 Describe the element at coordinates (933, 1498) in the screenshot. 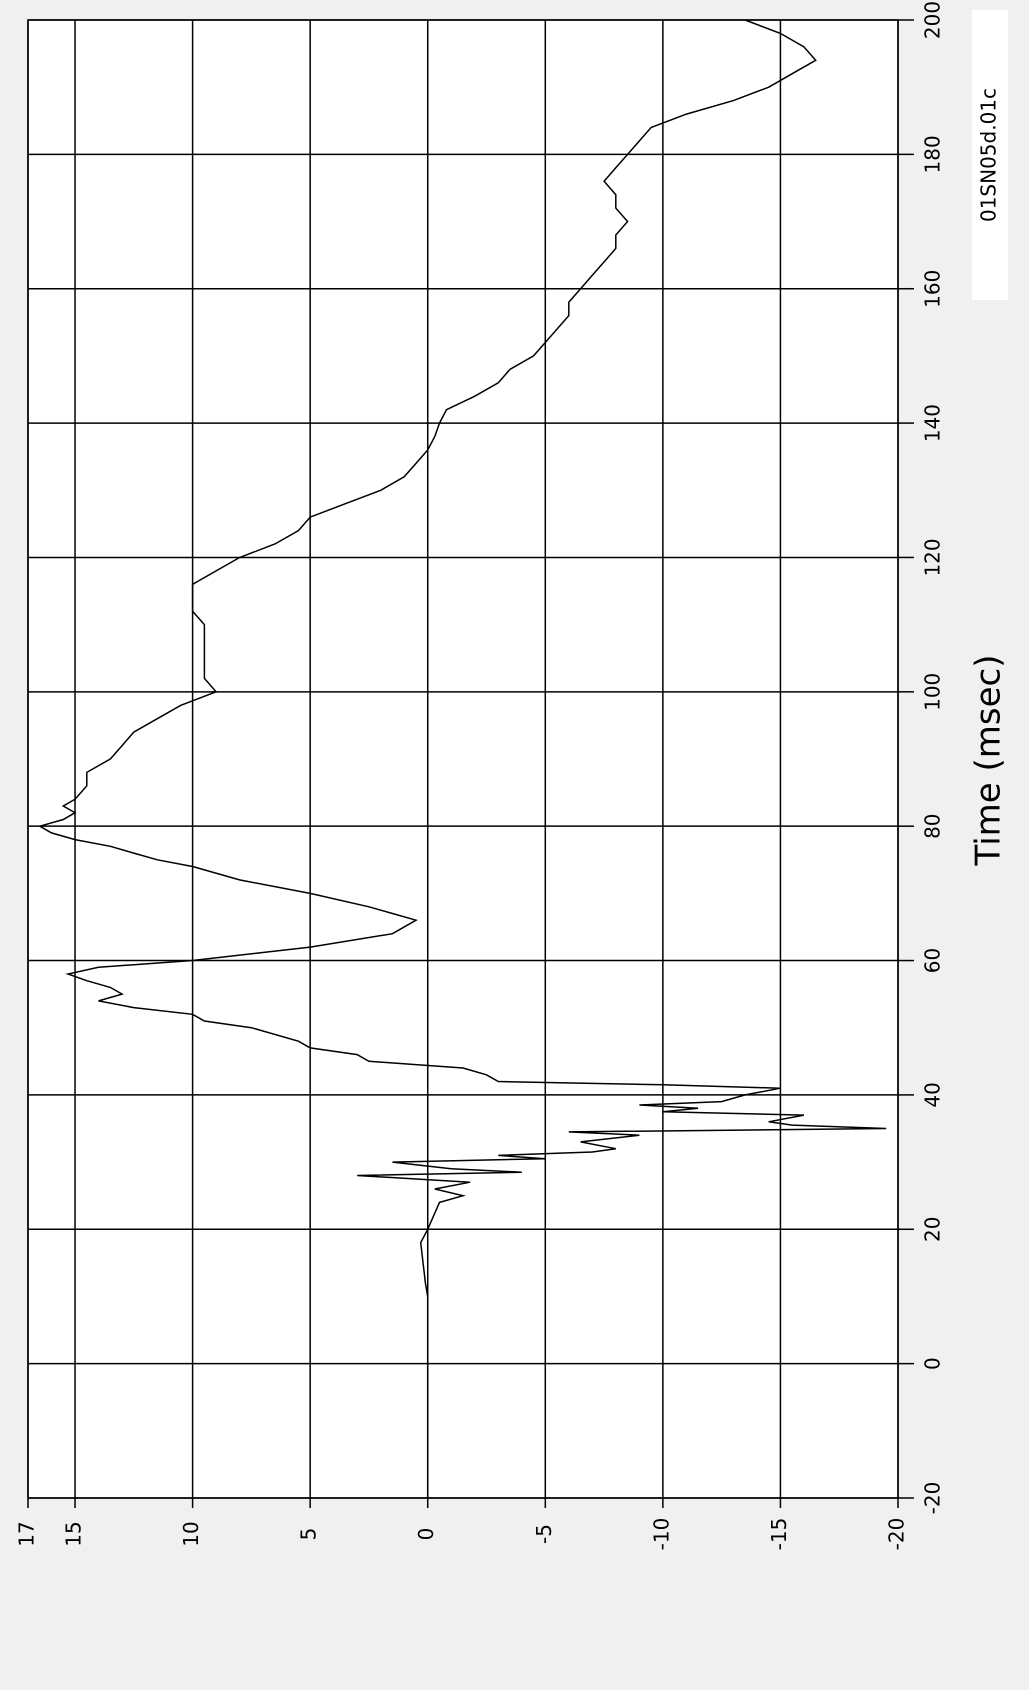

I see `x-tick-label: -20` at that location.